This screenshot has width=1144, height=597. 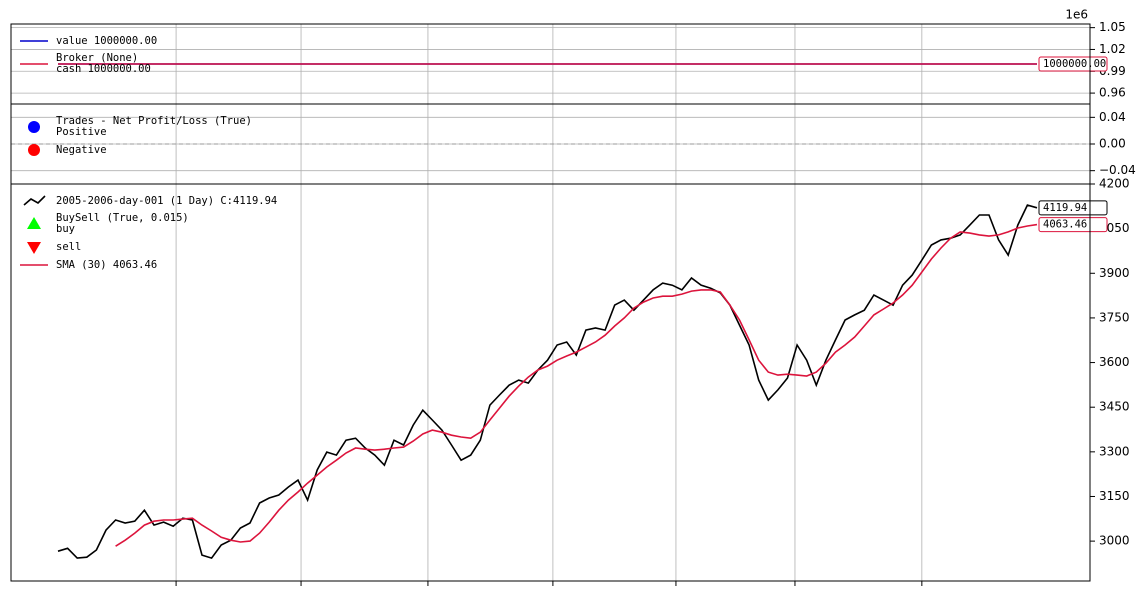 What do you see at coordinates (65, 229) in the screenshot?
I see `legend-label: buy` at bounding box center [65, 229].